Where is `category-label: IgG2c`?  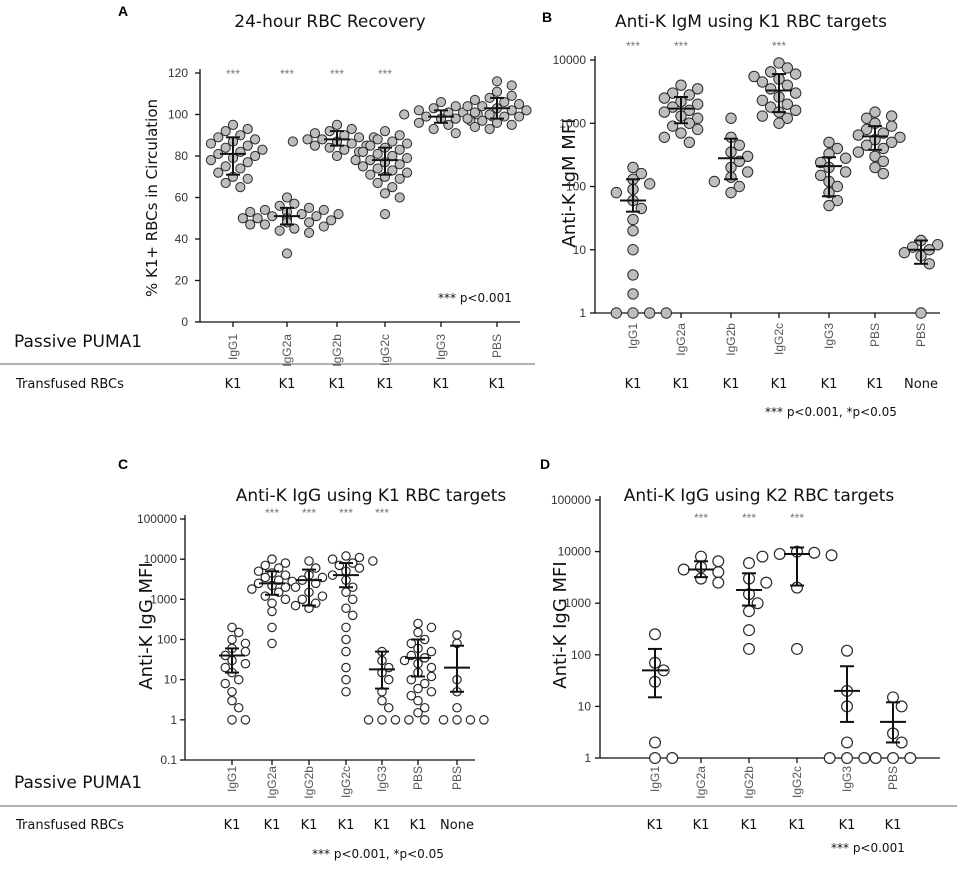
category-label: IgG2c is located at coordinates (779, 339).